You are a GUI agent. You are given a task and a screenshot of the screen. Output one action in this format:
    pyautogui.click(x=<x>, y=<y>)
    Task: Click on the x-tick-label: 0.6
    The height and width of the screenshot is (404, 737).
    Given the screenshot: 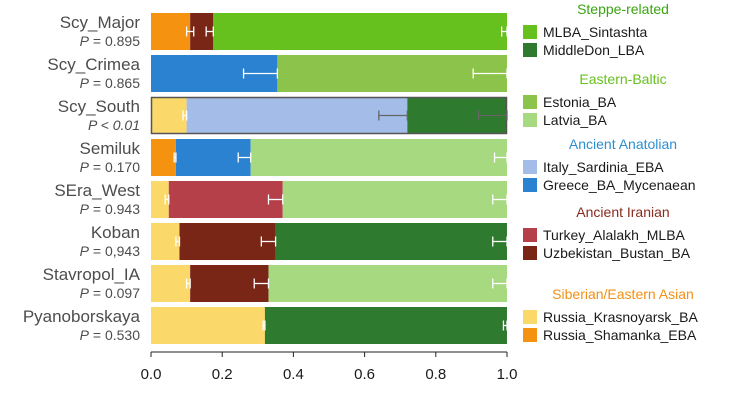 What is the action you would take?
    pyautogui.click(x=364, y=374)
    